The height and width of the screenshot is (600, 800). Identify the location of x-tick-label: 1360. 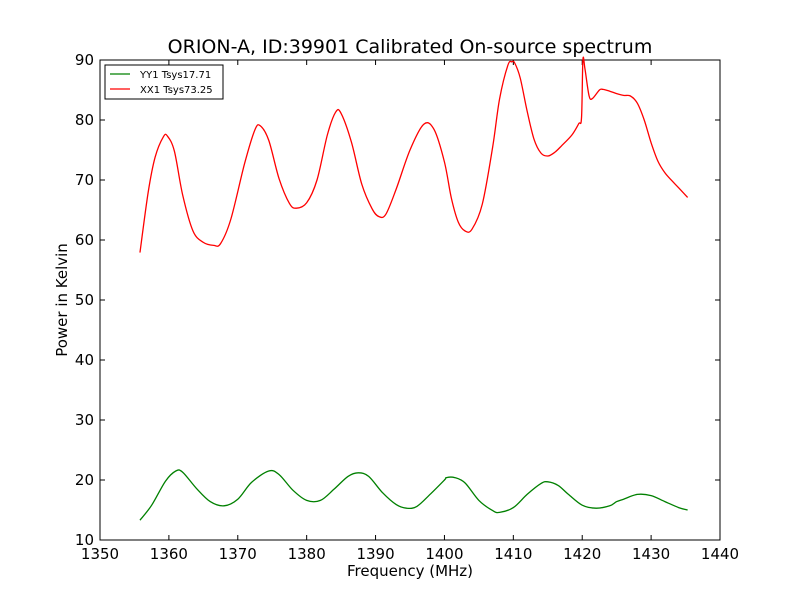
(169, 554).